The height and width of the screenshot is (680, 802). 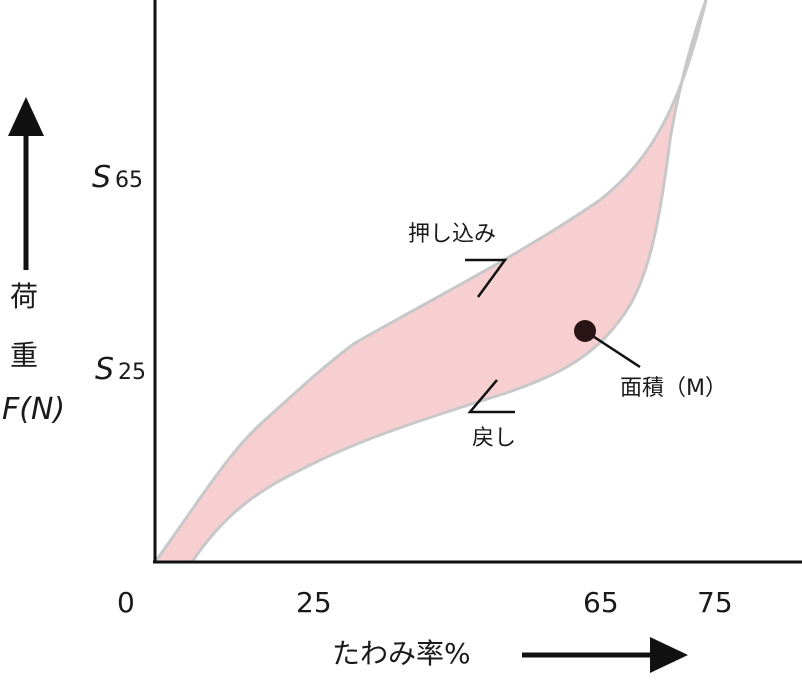 I want to click on return-marker, so click(x=491, y=396).